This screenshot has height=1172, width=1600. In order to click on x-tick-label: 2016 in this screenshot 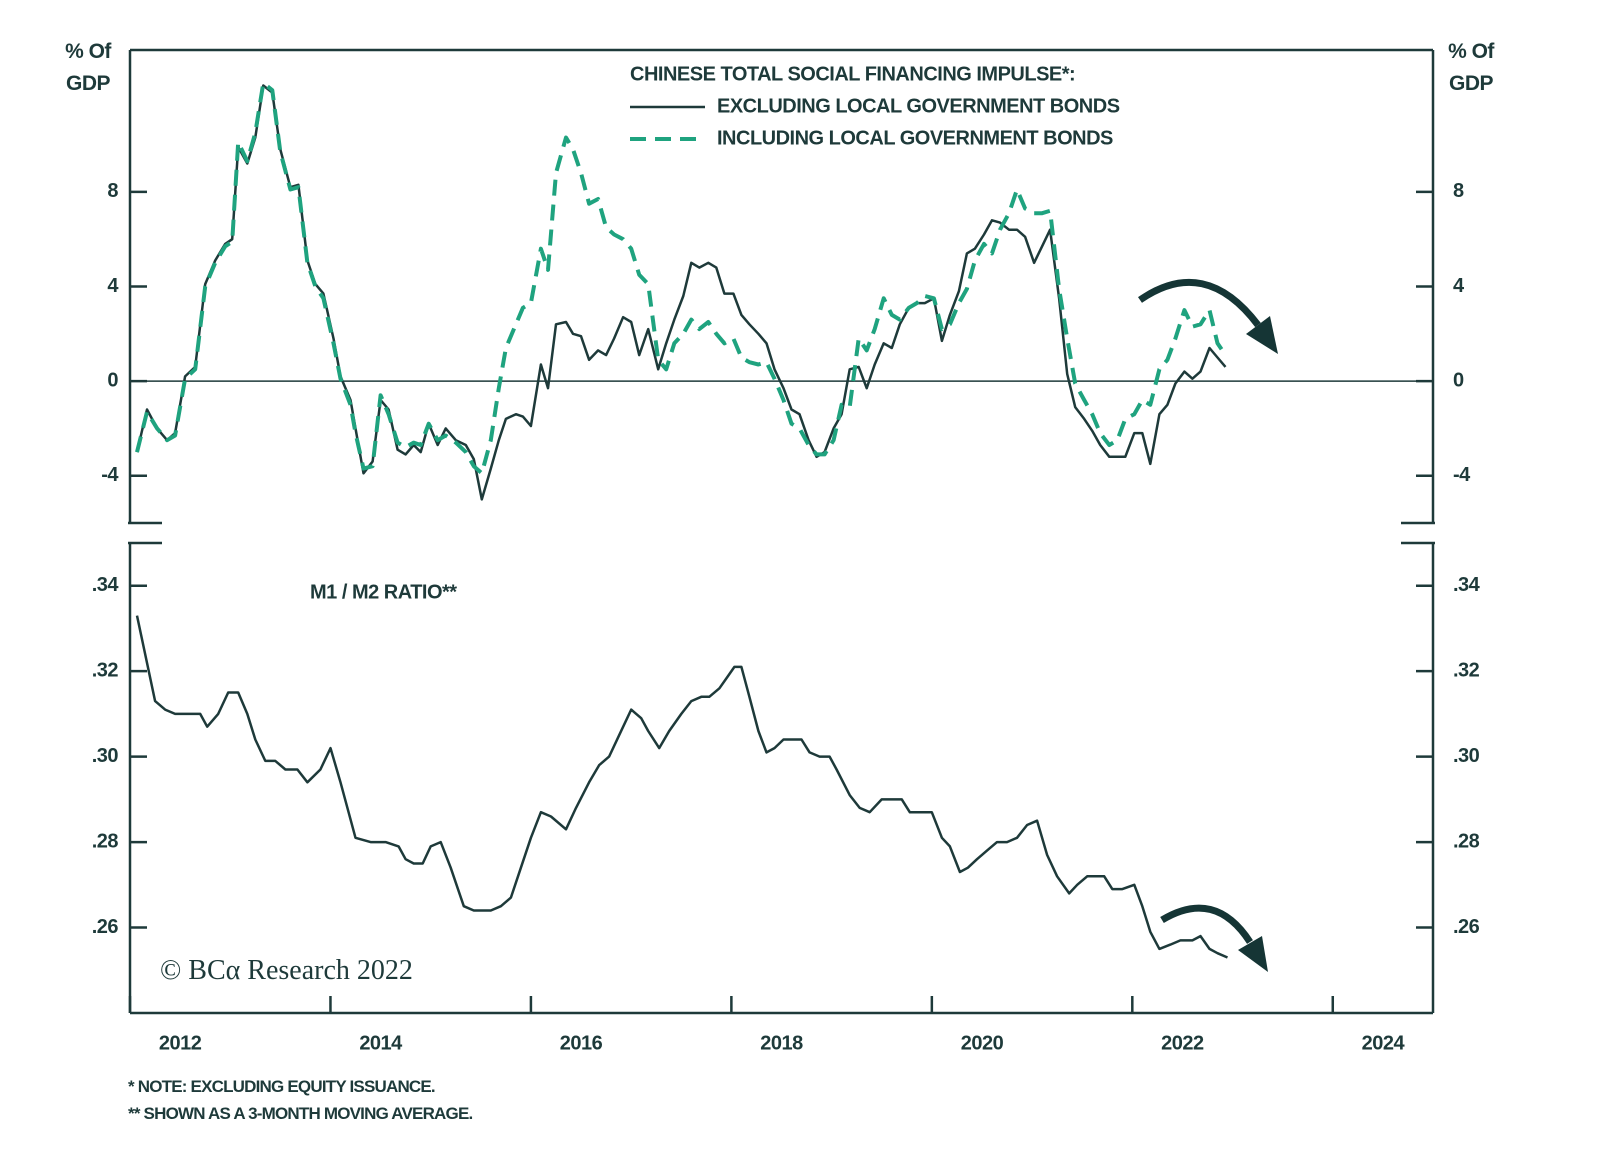, I will do `click(581, 1043)`.